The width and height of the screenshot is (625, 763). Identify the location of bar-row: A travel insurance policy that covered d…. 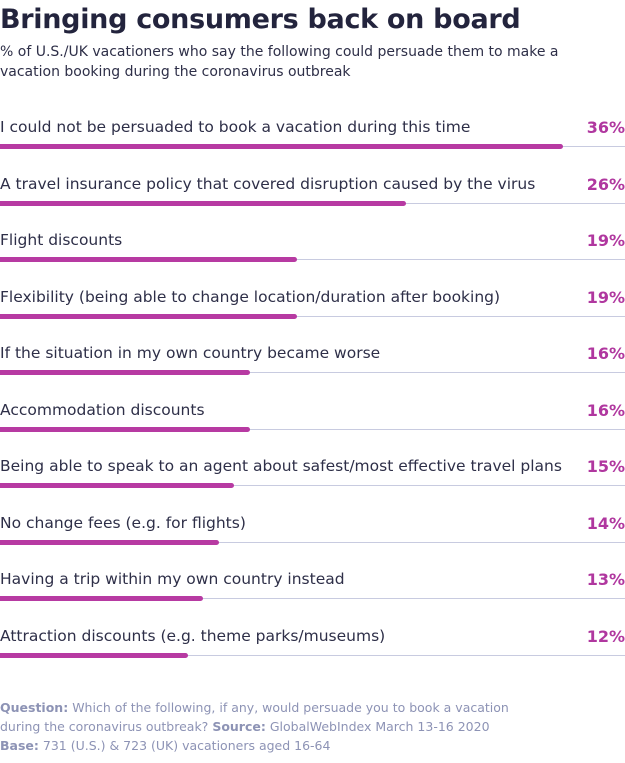
(312, 199).